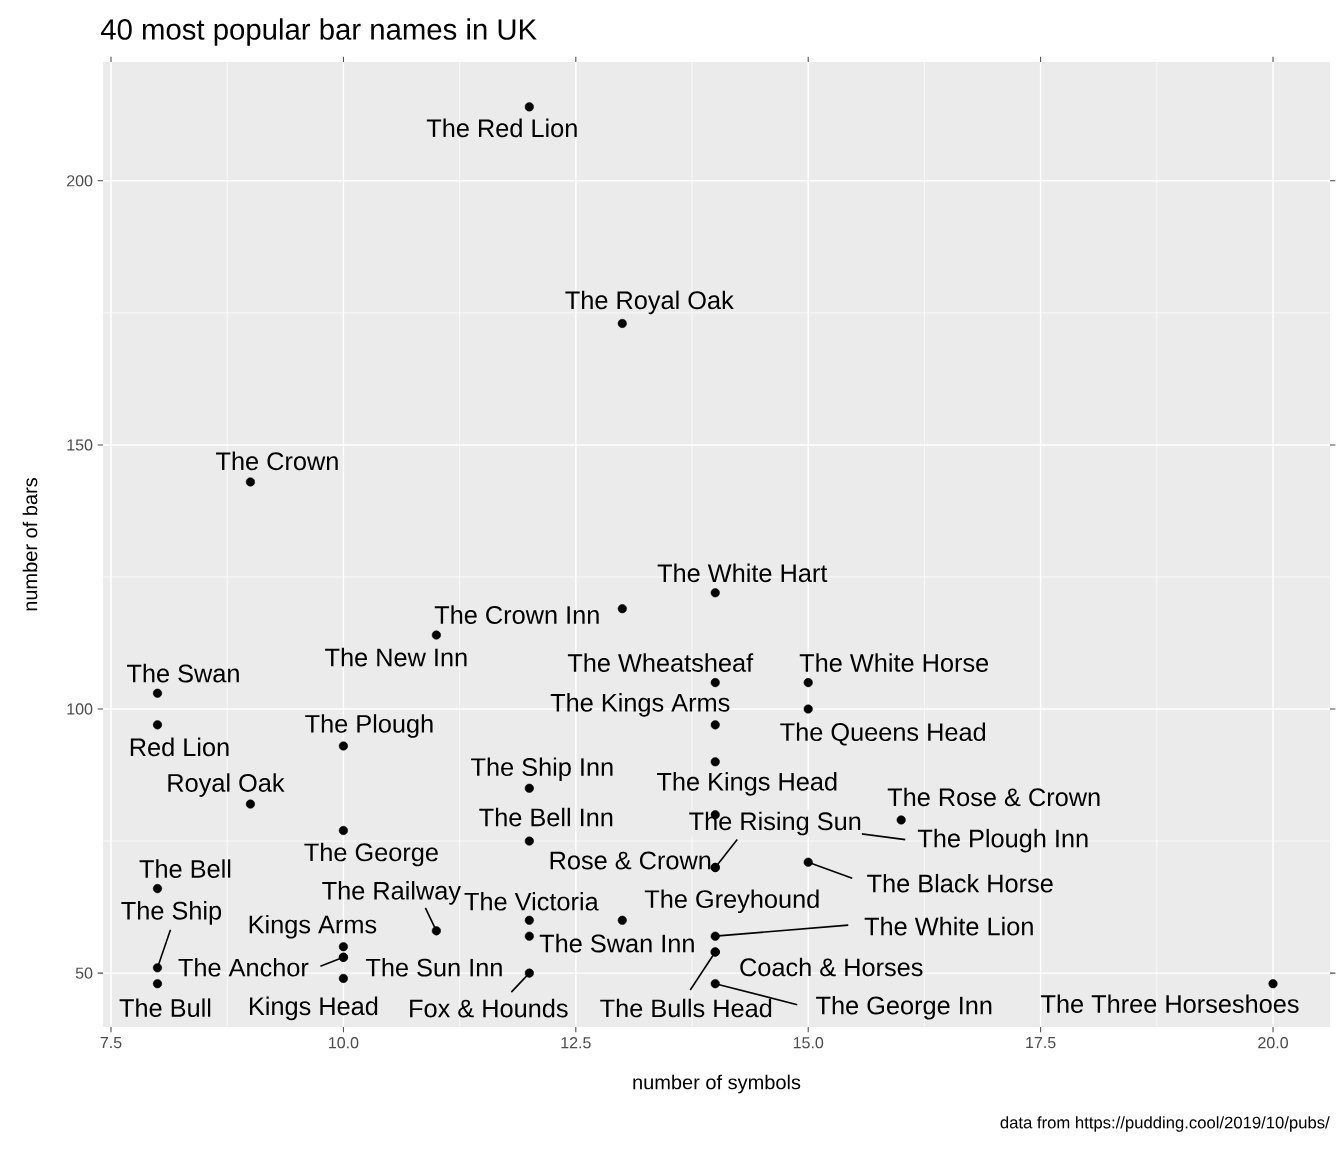 Image resolution: width=1344 pixels, height=1152 pixels. What do you see at coordinates (630, 860) in the screenshot?
I see `annotation: Rose & Crown` at bounding box center [630, 860].